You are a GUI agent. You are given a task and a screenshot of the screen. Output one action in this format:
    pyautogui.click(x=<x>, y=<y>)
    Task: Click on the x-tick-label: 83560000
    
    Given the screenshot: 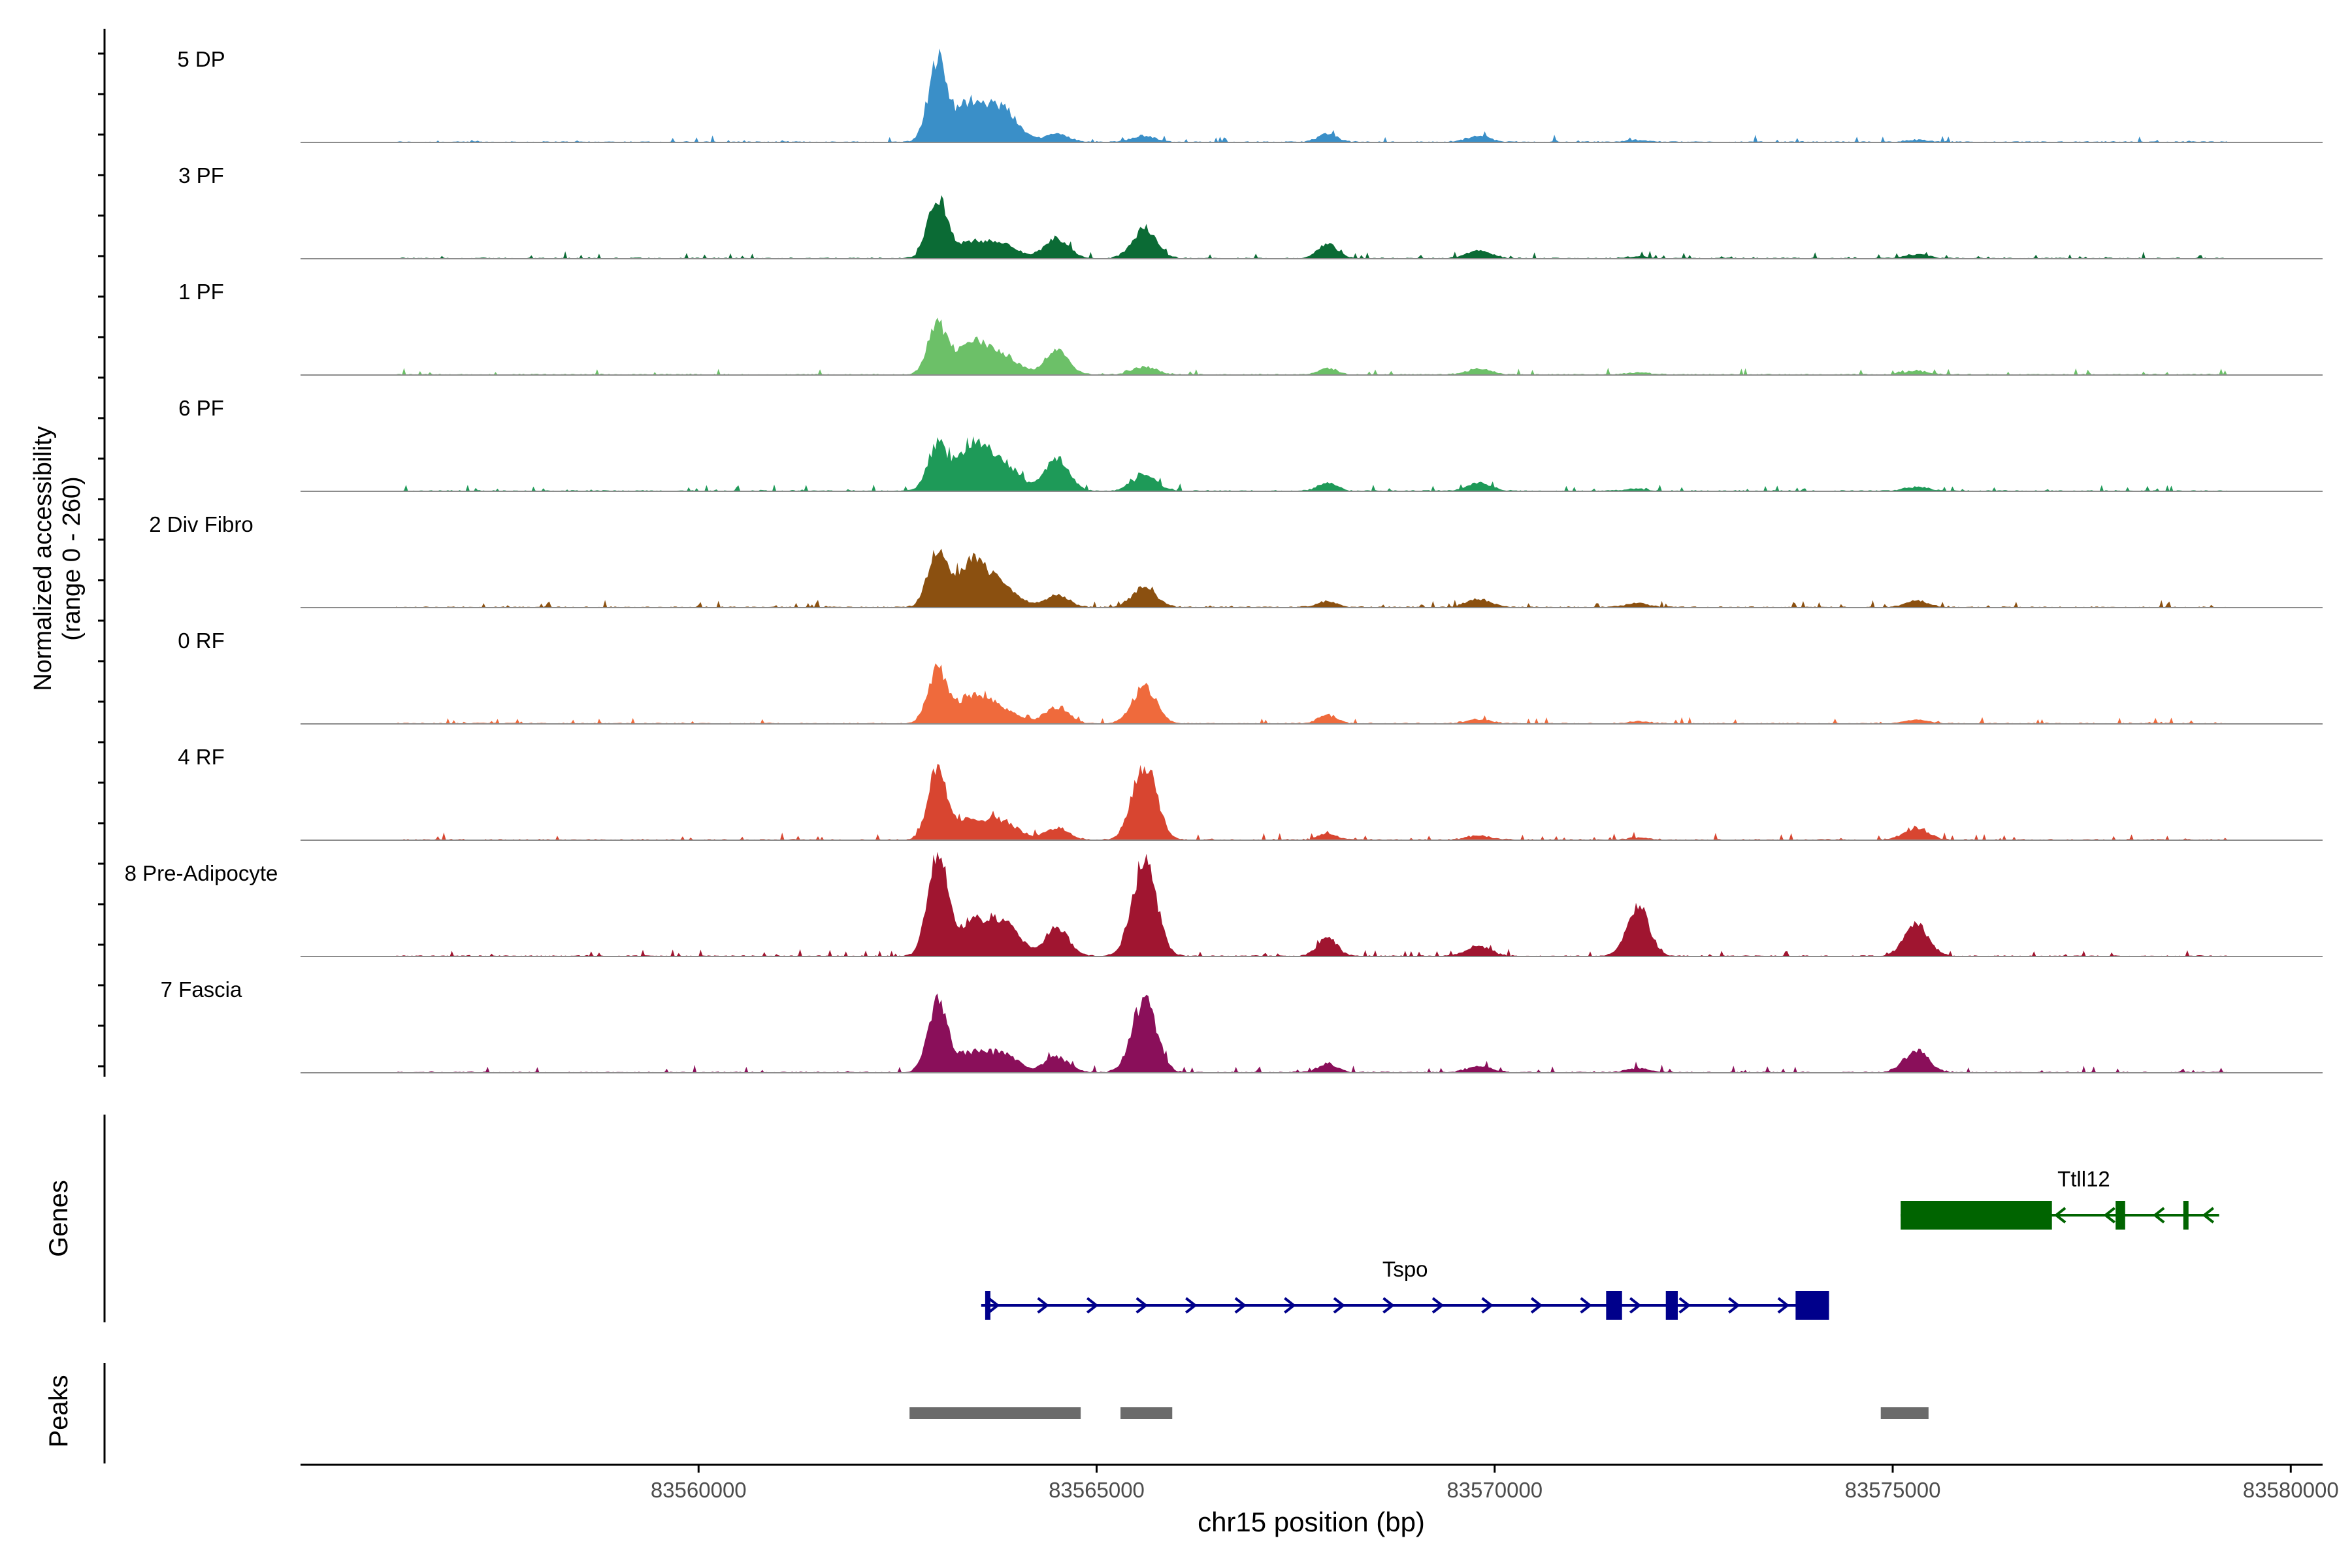 What is the action you would take?
    pyautogui.click(x=699, y=1490)
    